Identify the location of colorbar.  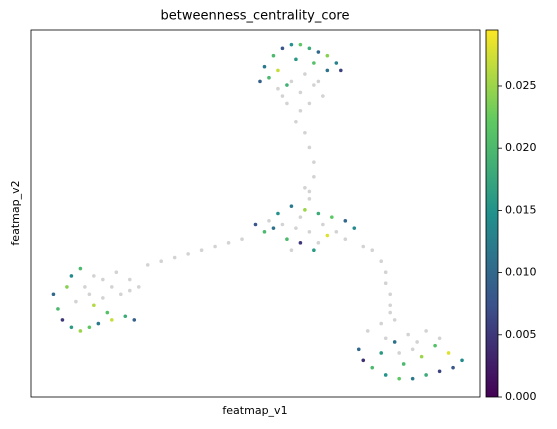
(492, 213).